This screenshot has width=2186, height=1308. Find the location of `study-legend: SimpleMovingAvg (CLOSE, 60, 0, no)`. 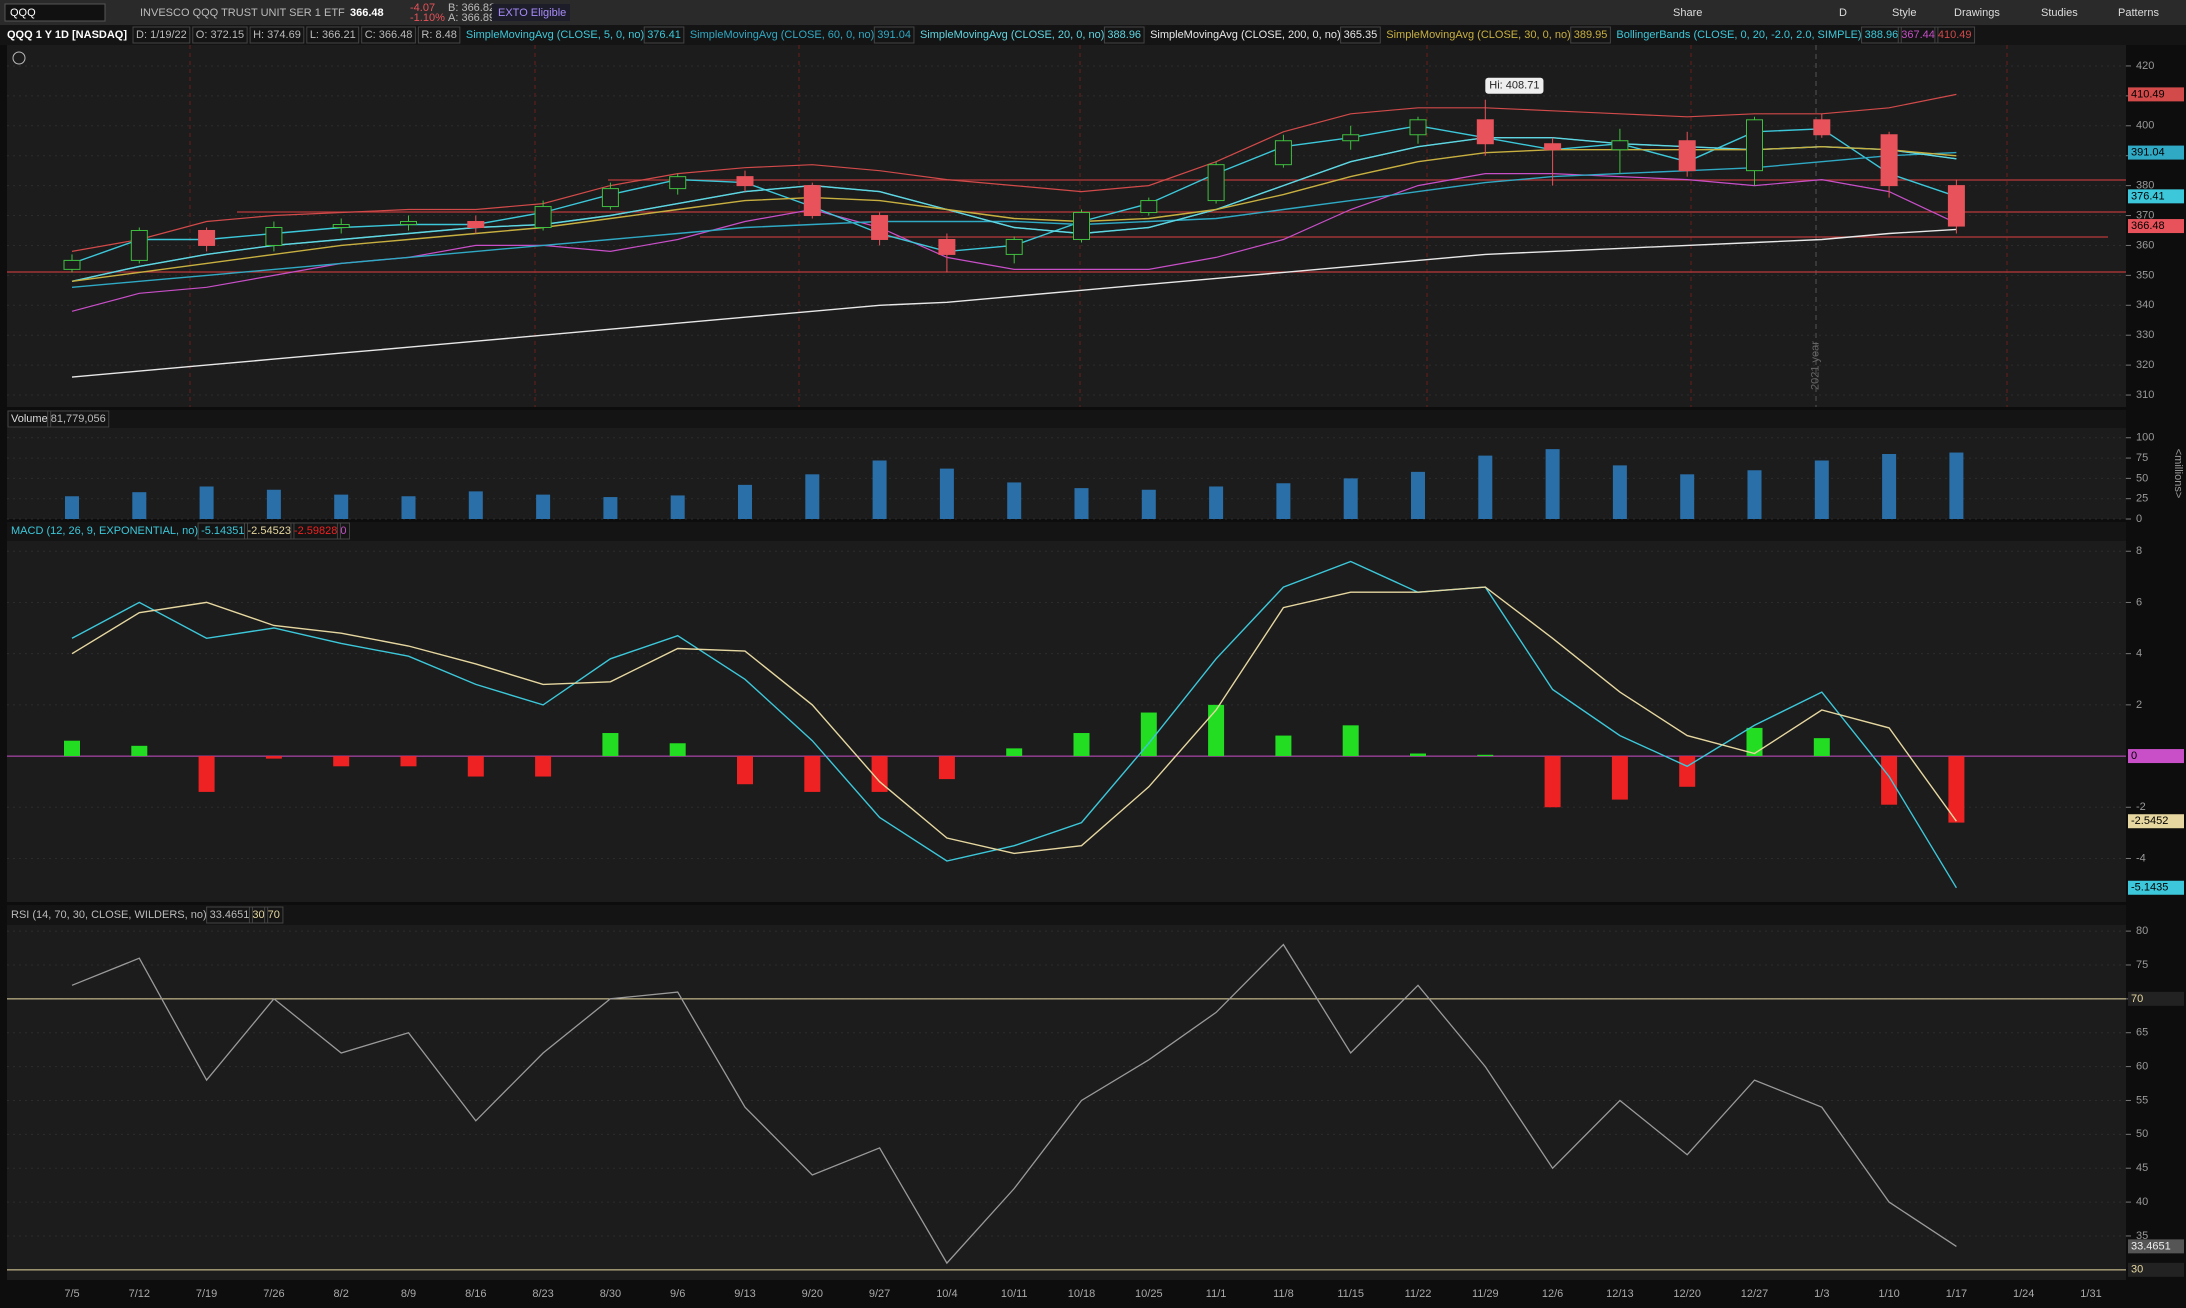

study-legend: SimpleMovingAvg (CLOSE, 60, 0, no) is located at coordinates (782, 35).